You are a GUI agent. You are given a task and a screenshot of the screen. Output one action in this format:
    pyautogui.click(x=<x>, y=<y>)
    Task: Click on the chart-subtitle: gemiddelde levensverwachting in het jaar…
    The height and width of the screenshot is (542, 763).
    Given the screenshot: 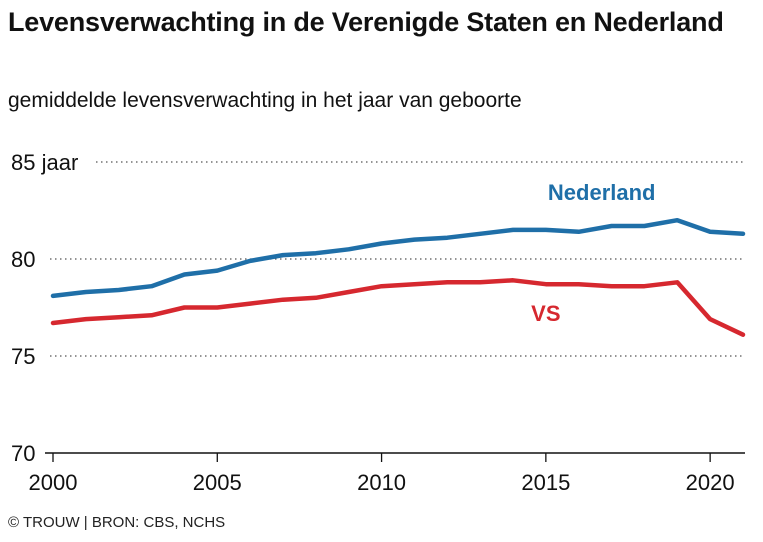 What is the action you would take?
    pyautogui.click(x=265, y=100)
    